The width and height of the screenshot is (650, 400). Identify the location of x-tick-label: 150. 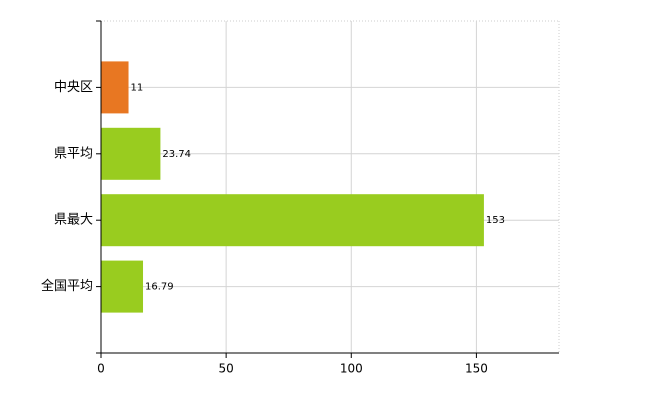
(476, 369).